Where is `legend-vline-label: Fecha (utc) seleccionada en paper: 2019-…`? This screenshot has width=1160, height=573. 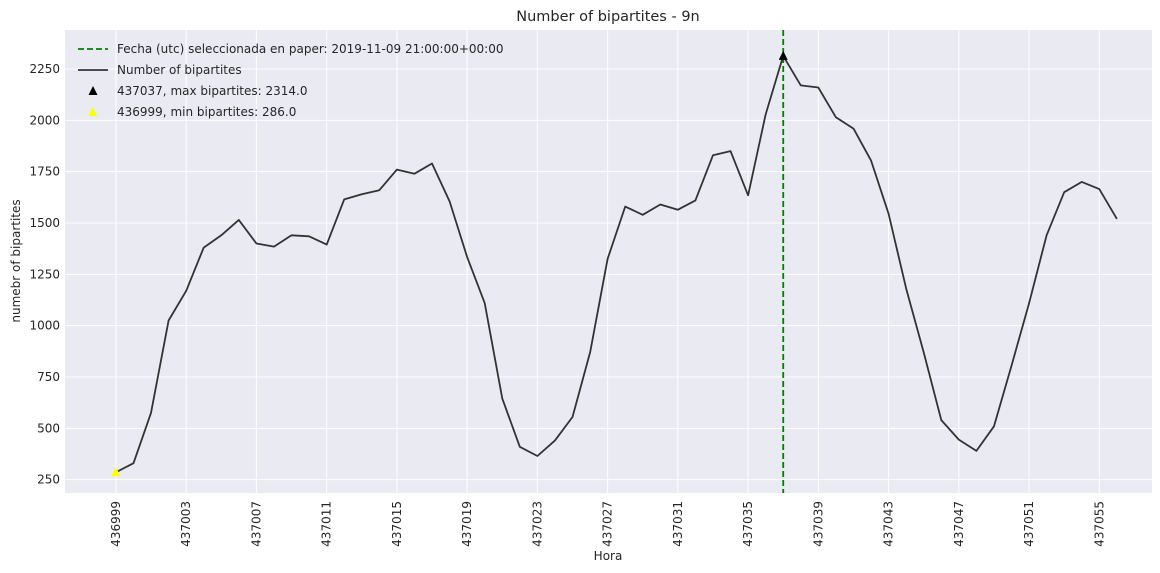 legend-vline-label: Fecha (utc) seleccionada en paper: 2019-… is located at coordinates (310, 49).